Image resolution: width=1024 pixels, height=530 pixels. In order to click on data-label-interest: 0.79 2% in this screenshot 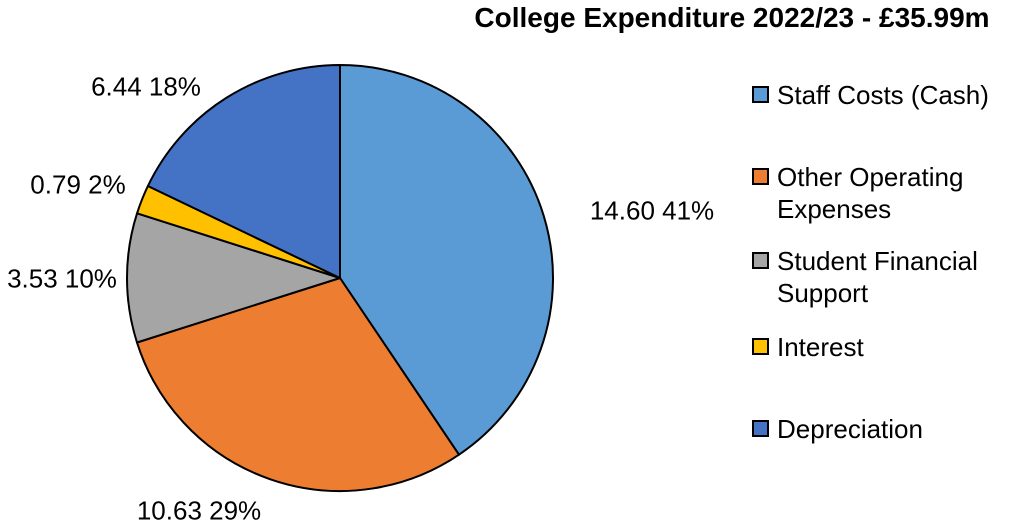, I will do `click(78, 184)`.